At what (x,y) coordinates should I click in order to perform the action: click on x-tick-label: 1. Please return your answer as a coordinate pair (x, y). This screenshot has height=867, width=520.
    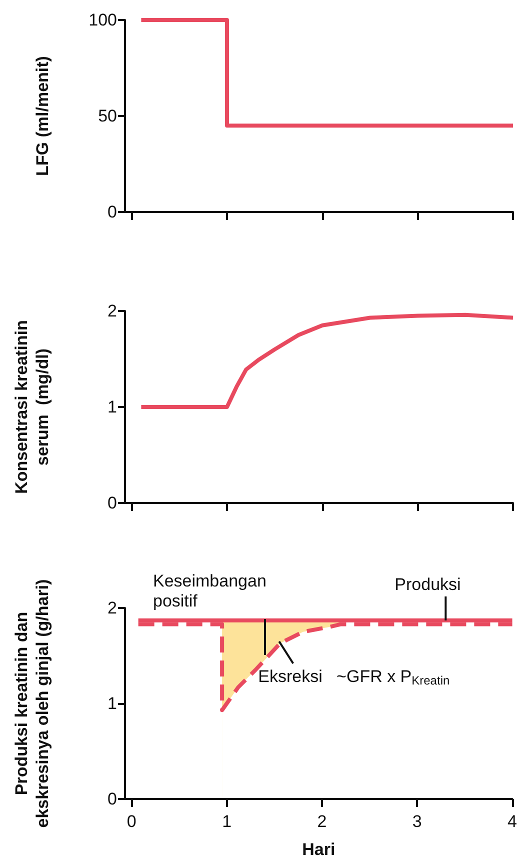
    Looking at the image, I should click on (227, 821).